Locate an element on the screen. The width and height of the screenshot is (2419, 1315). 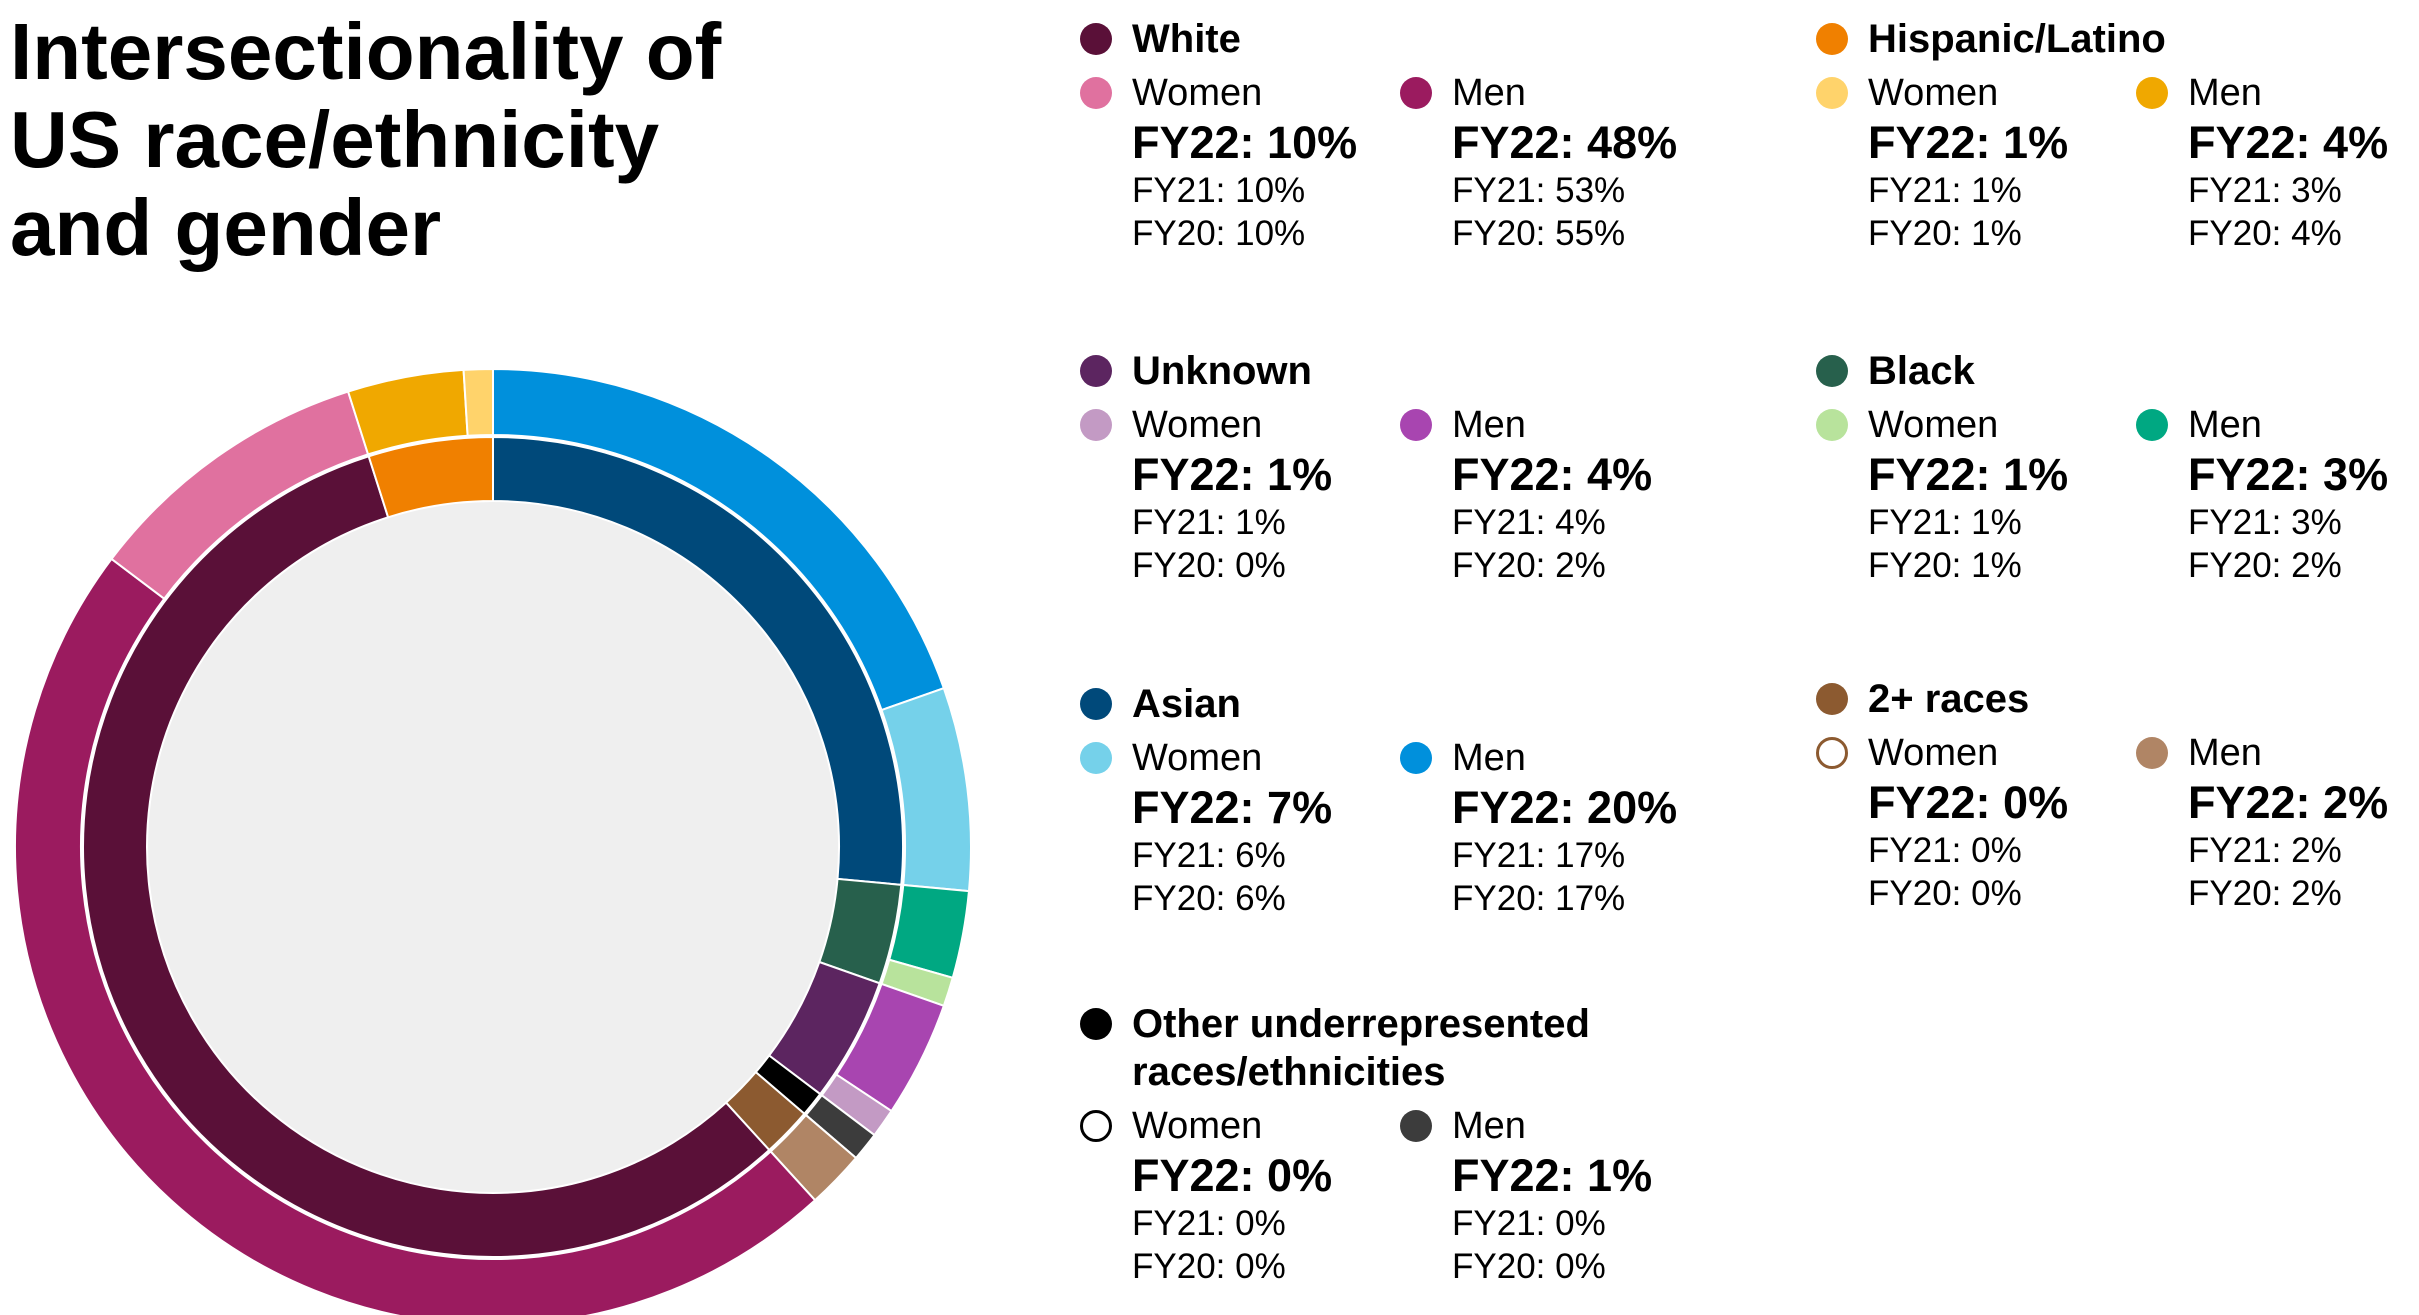
legend-group-header: Unknown is located at coordinates (1400, 371).